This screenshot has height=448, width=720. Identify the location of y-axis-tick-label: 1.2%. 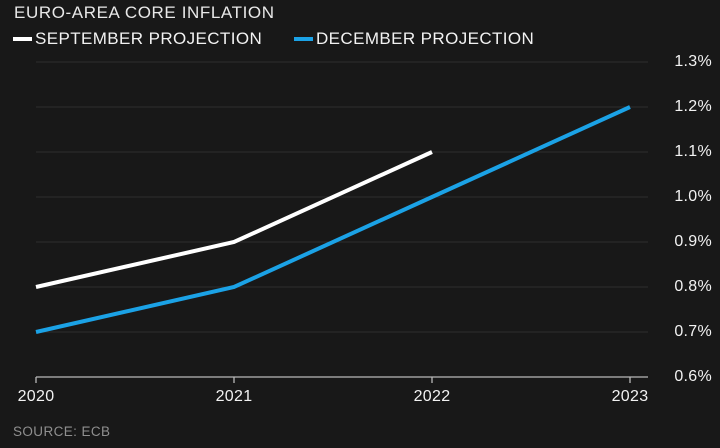
(693, 106).